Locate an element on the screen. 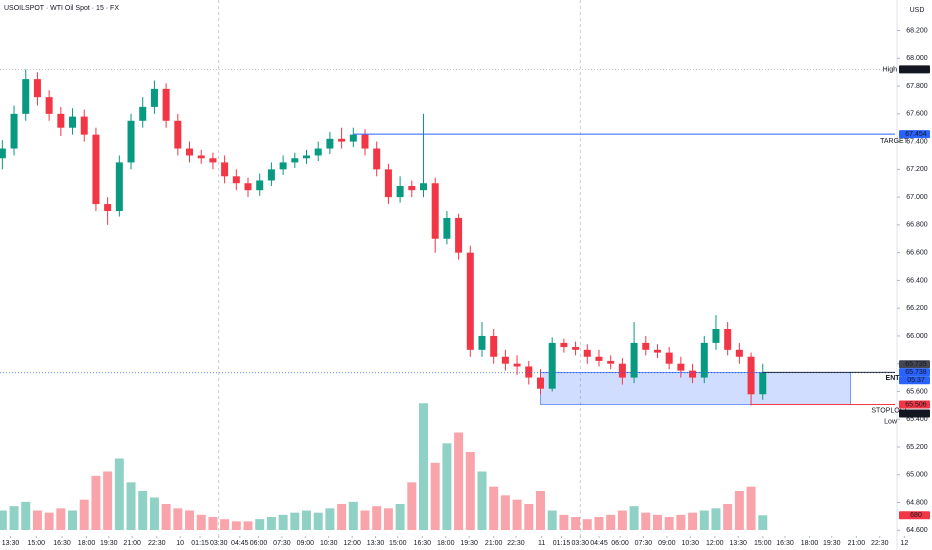 This screenshot has height=550, width=932. x-tick-label: 01:15 is located at coordinates (200, 543).